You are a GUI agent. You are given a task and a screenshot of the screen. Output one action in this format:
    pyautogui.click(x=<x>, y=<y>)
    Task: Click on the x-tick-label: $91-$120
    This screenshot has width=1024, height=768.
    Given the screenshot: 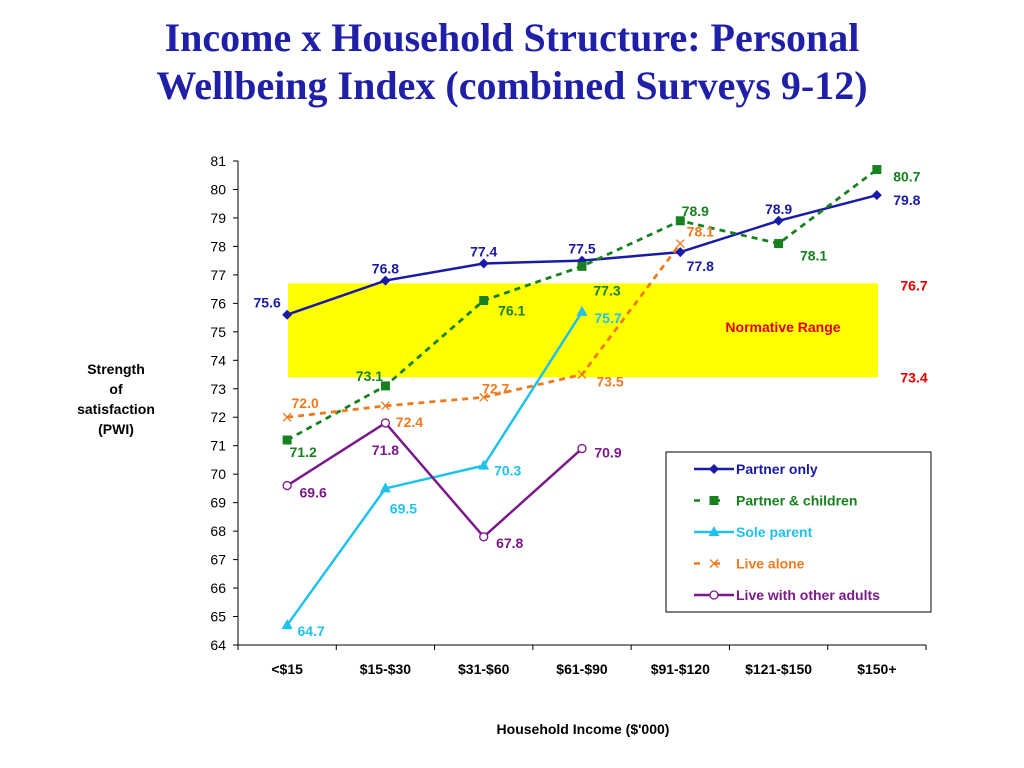 What is the action you would take?
    pyautogui.click(x=680, y=669)
    